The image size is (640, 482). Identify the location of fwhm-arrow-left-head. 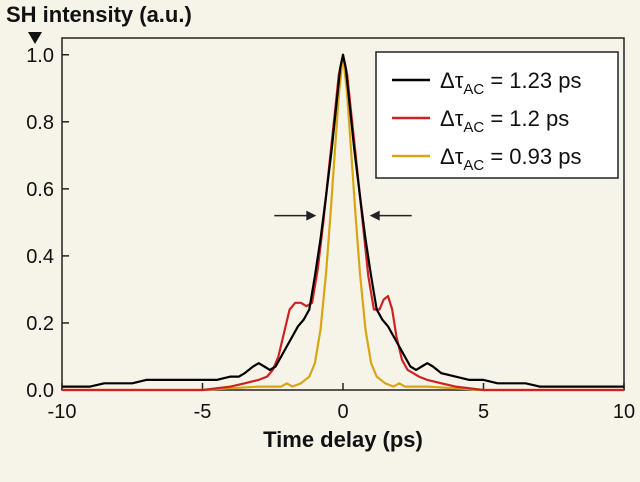
(311, 215).